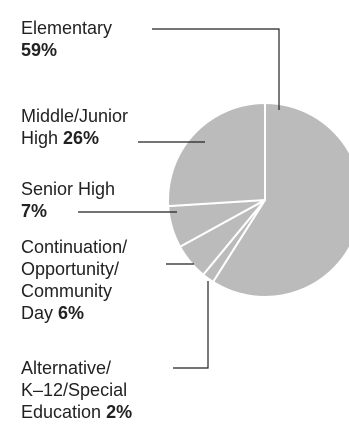 This screenshot has width=349, height=428. What do you see at coordinates (42, 138) in the screenshot?
I see `label-middle-name-2: High` at bounding box center [42, 138].